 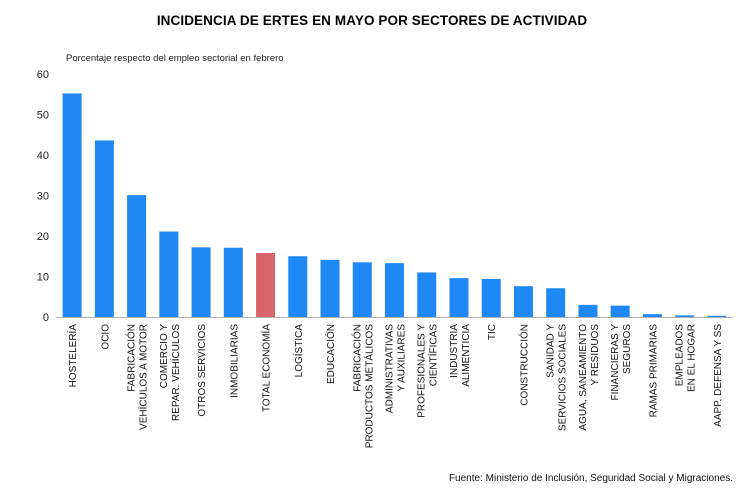 I want to click on x-tick-label-line: SANIDAD Y, so click(x=551, y=351).